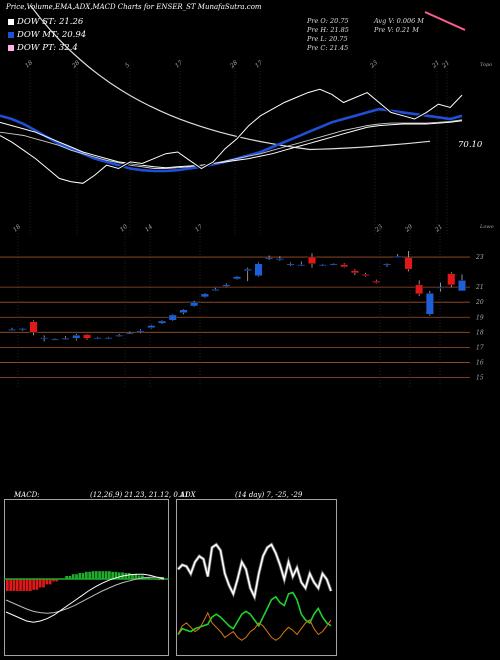 Image resolution: width=500 pixels, height=660 pixels. I want to click on ema-date-label: 17, so click(259, 64).